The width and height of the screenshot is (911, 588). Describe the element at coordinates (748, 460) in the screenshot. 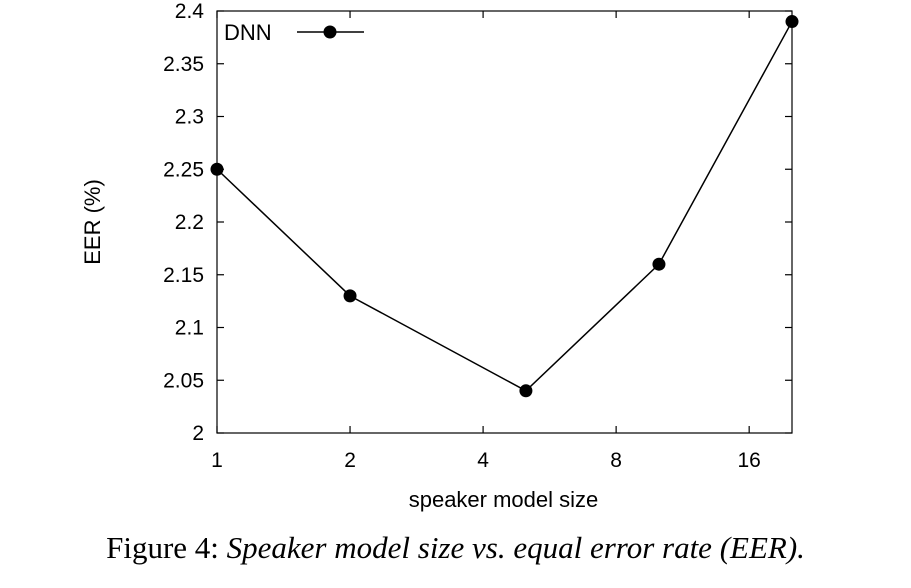

I see `x-tick-label: 16` at that location.